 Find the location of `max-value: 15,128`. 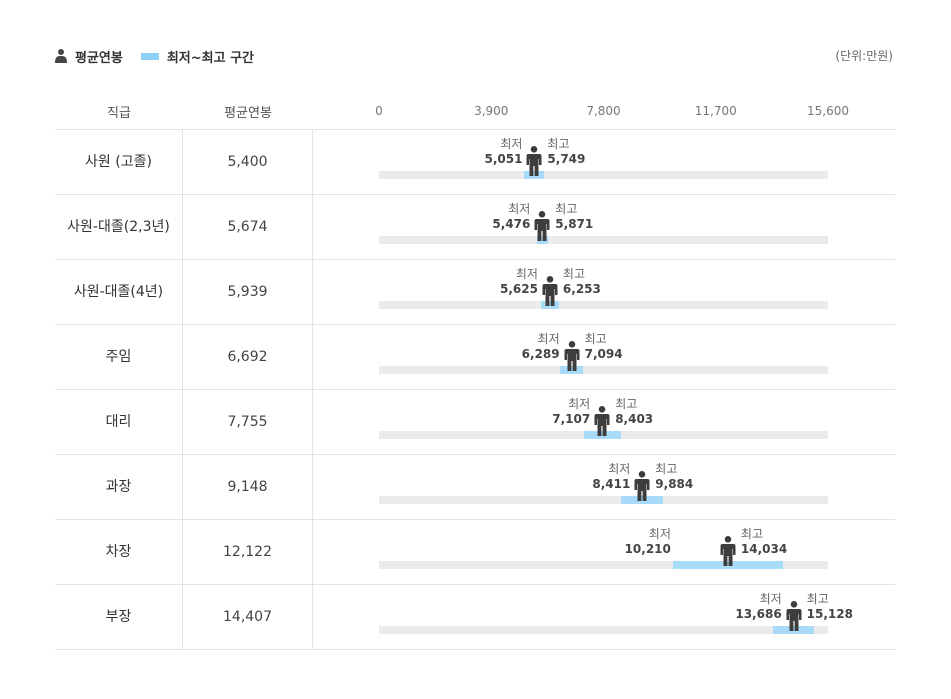

max-value: 15,128 is located at coordinates (829, 614).